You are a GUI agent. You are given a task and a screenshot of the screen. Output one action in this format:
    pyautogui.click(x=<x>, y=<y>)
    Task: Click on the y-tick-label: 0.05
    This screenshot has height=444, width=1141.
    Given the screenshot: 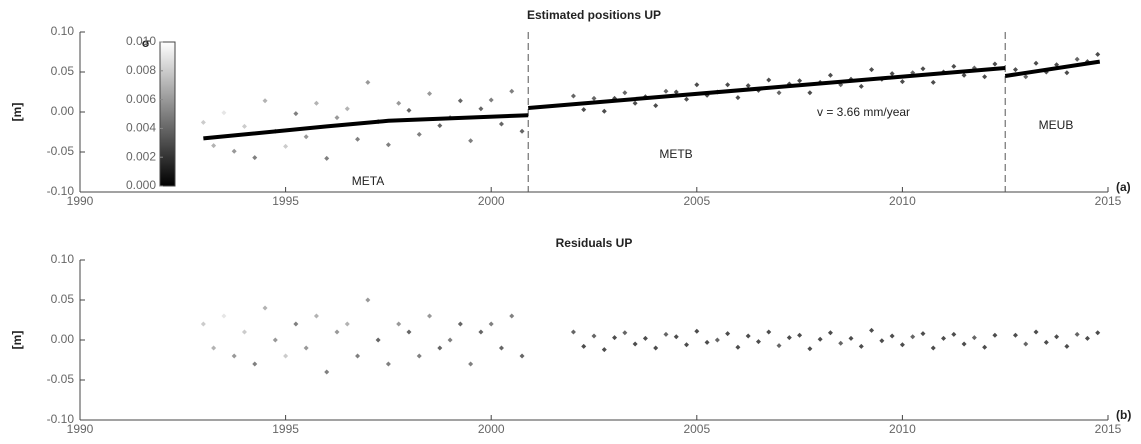 What is the action you would take?
    pyautogui.click(x=63, y=299)
    